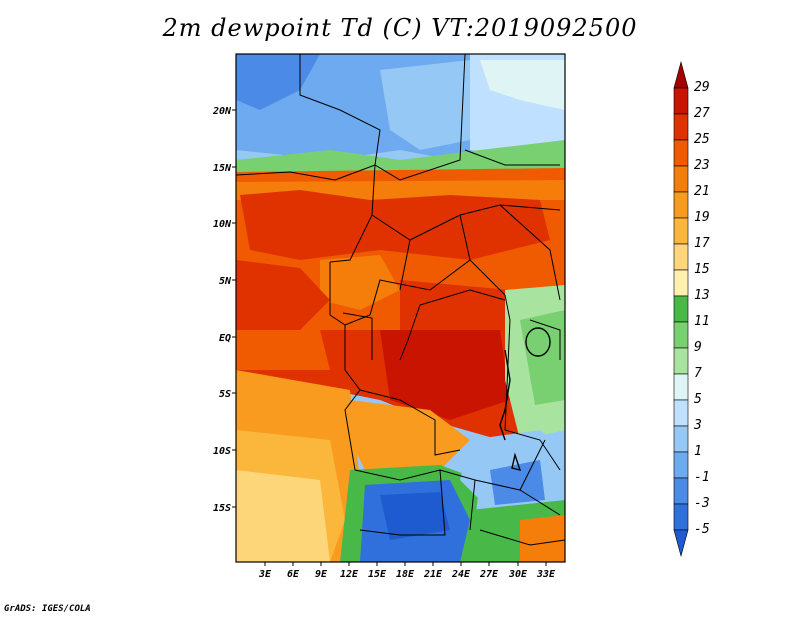 The height and width of the screenshot is (618, 800). I want to click on colorbar-label: 21, so click(702, 191).